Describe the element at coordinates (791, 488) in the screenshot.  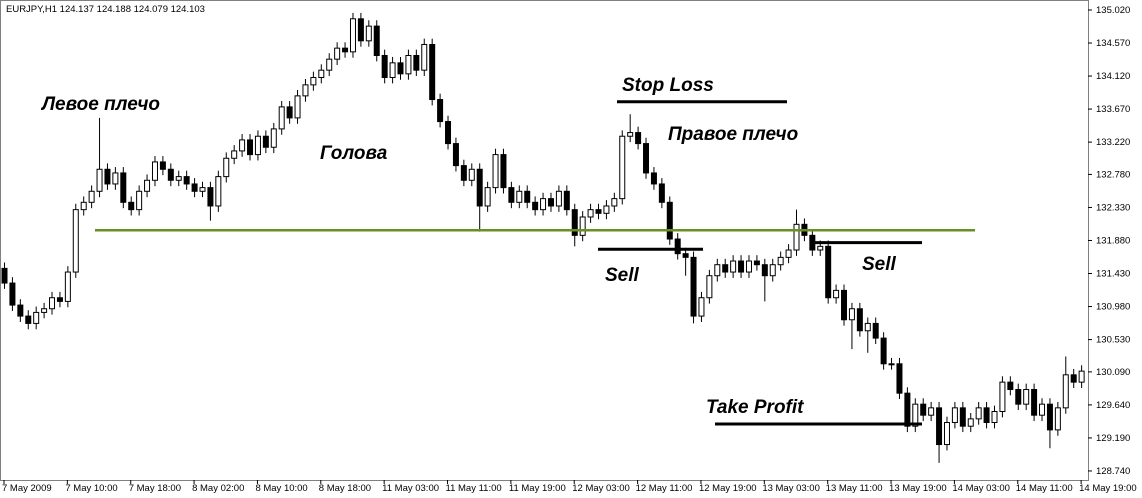
I see `x-tick-label: 13 May 03:00` at that location.